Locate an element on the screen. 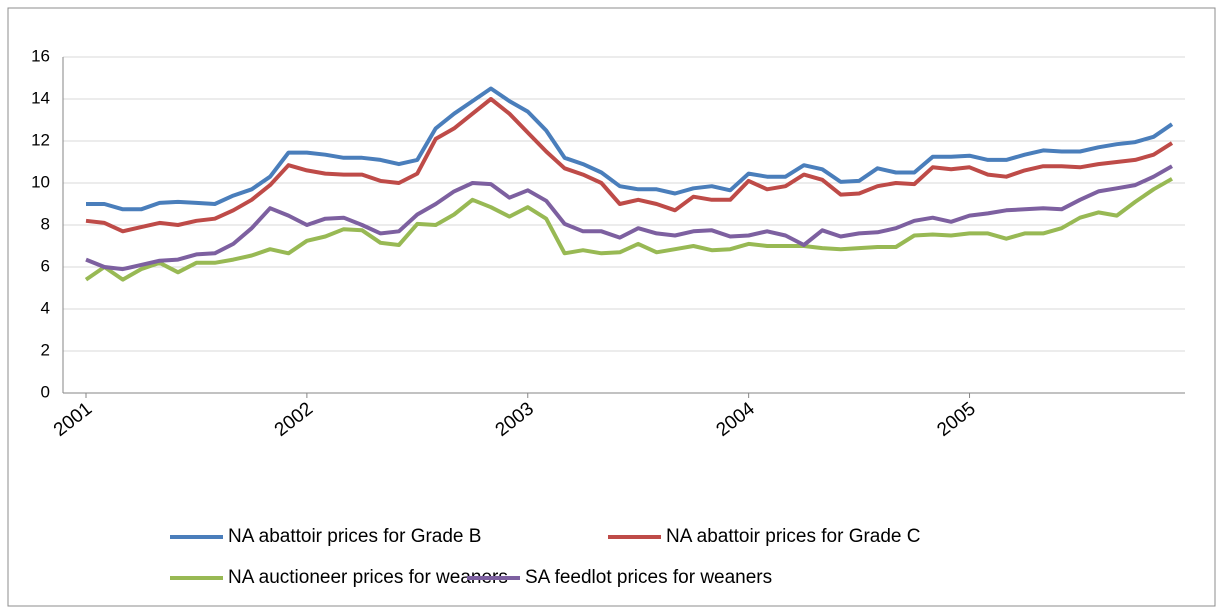  y-tick-label: 12 is located at coordinates (40, 139).